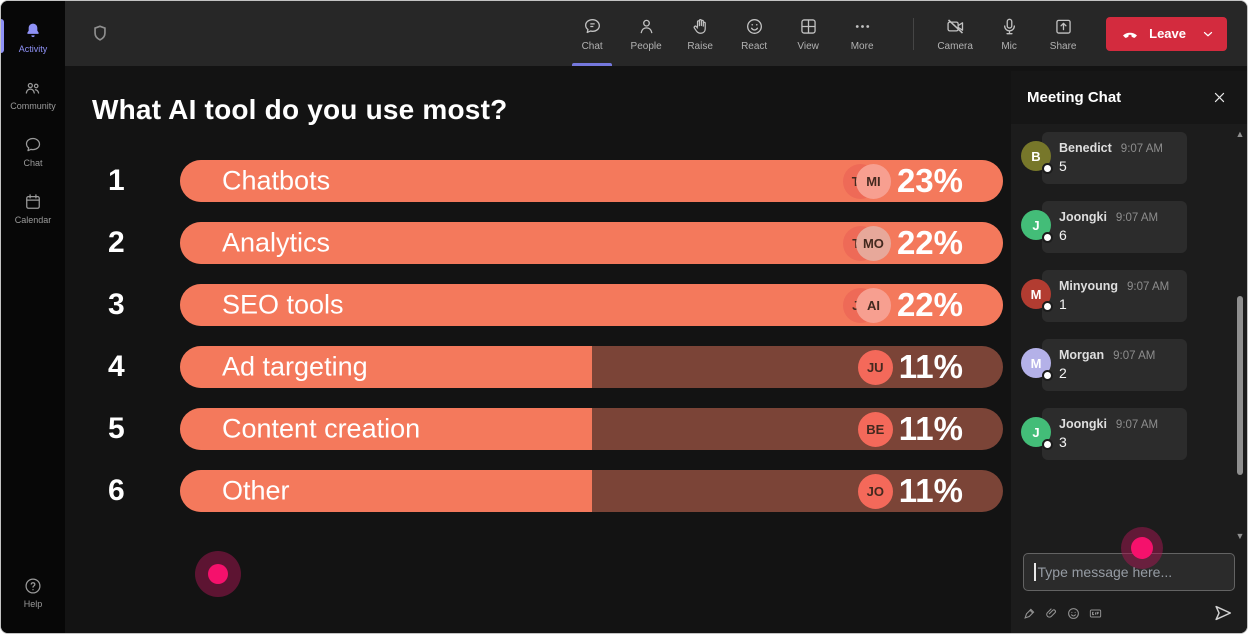  I want to click on camera-button: Camera, so click(955, 33).